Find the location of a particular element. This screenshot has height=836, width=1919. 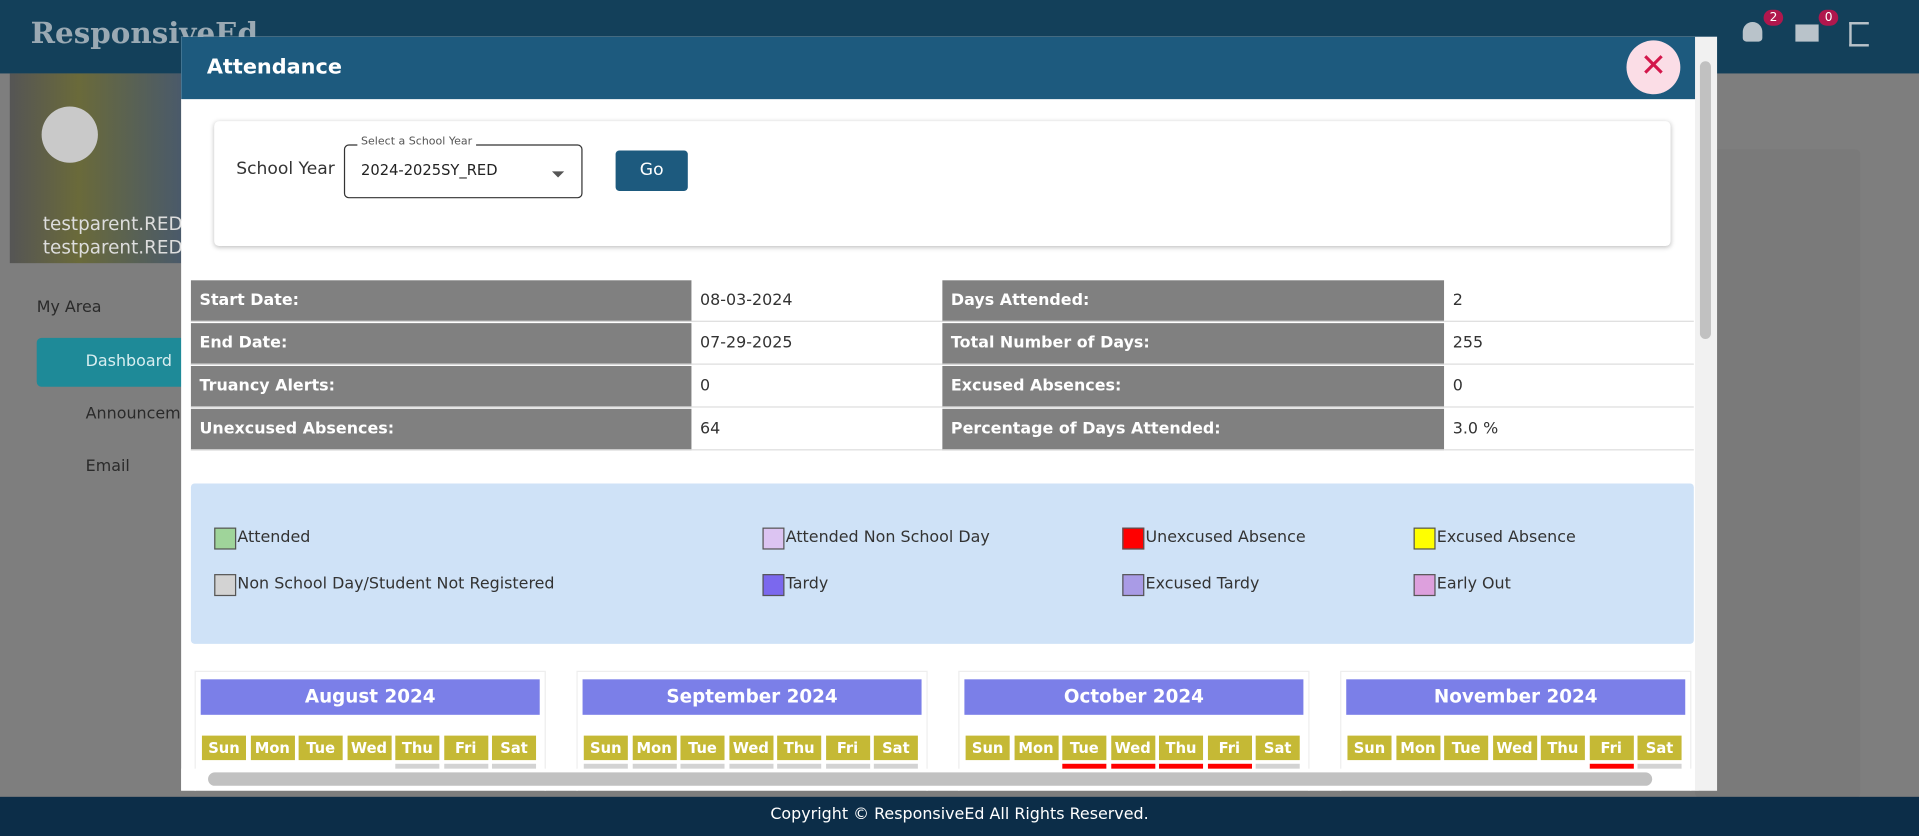

table-value: 07-29-2025 is located at coordinates (817, 344).